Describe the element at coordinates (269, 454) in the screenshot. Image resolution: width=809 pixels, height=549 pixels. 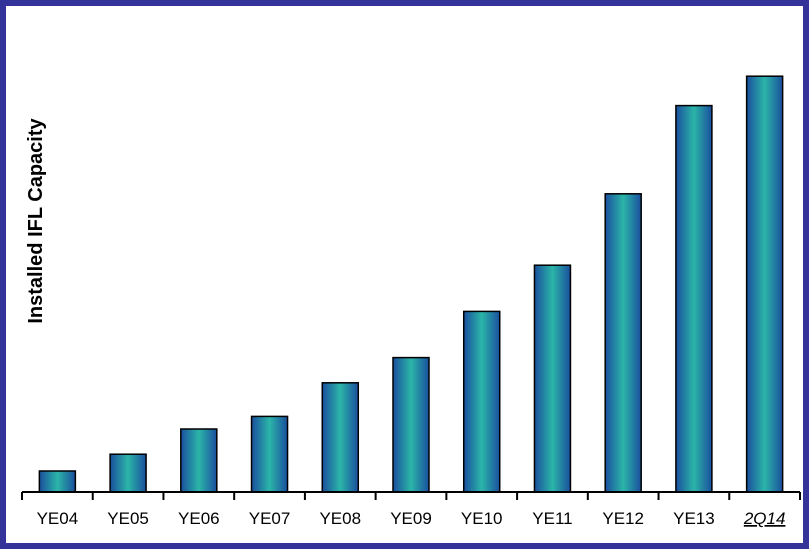
I see `bar-ye07` at that location.